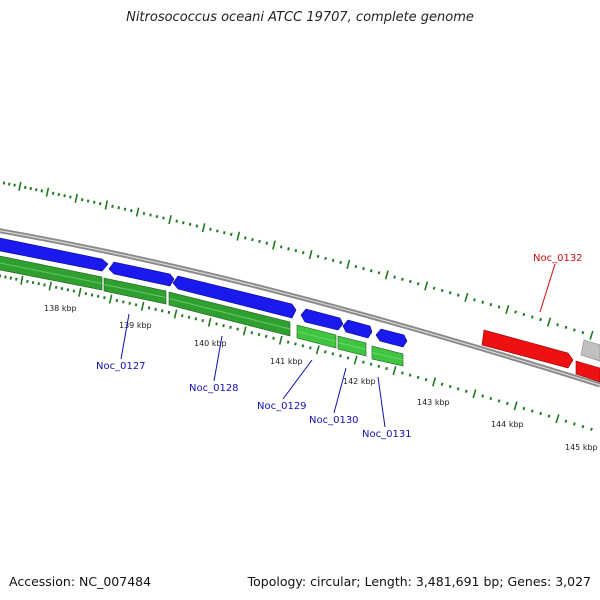  I want to click on gene-arrow-unlabeled-red, so click(587, 371).